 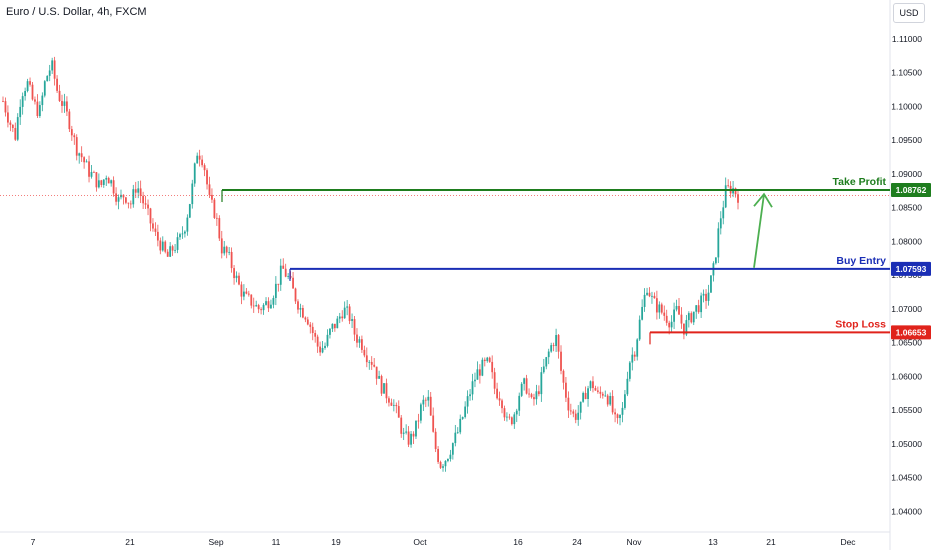 I want to click on take-profit-label: Take Profit, so click(x=860, y=182).